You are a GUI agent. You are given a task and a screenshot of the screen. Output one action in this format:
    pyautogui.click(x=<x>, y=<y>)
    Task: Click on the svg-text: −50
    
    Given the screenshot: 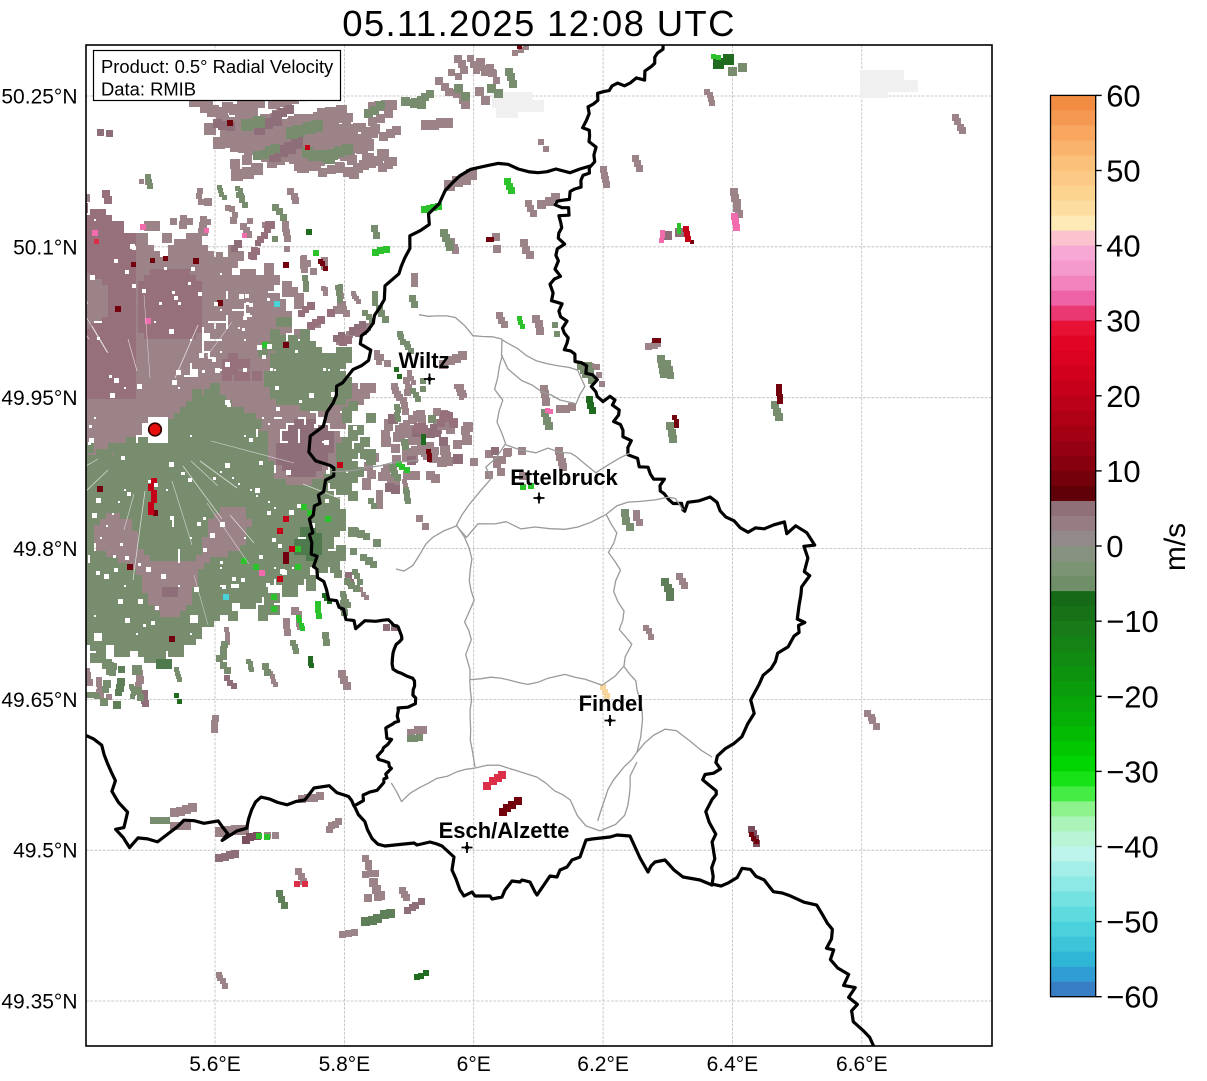 What is the action you would take?
    pyautogui.click(x=1132, y=922)
    